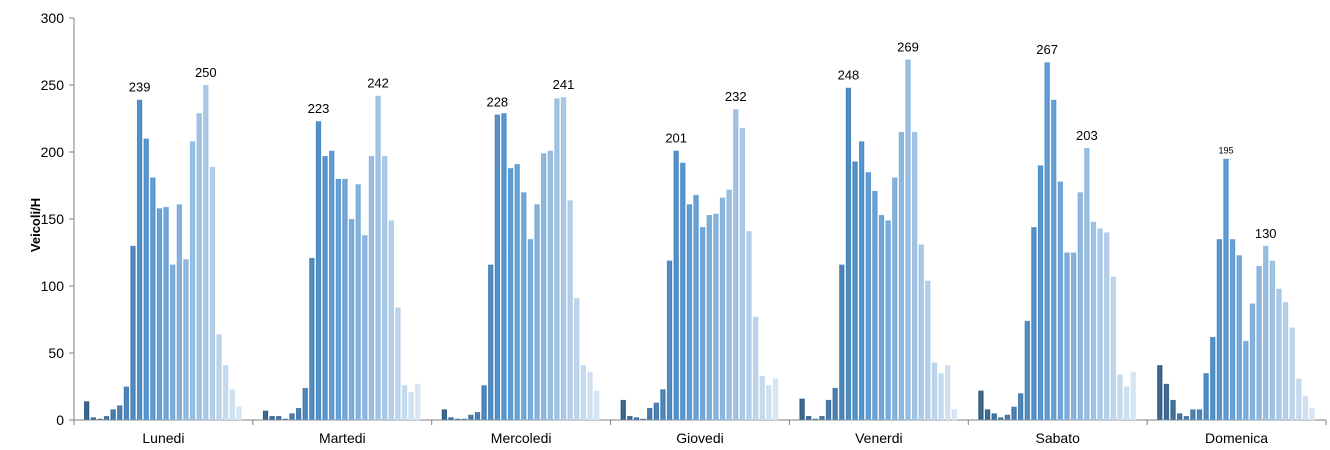 This screenshot has height=450, width=1330. What do you see at coordinates (53, 219) in the screenshot?
I see `y-tick-label: 150` at bounding box center [53, 219].